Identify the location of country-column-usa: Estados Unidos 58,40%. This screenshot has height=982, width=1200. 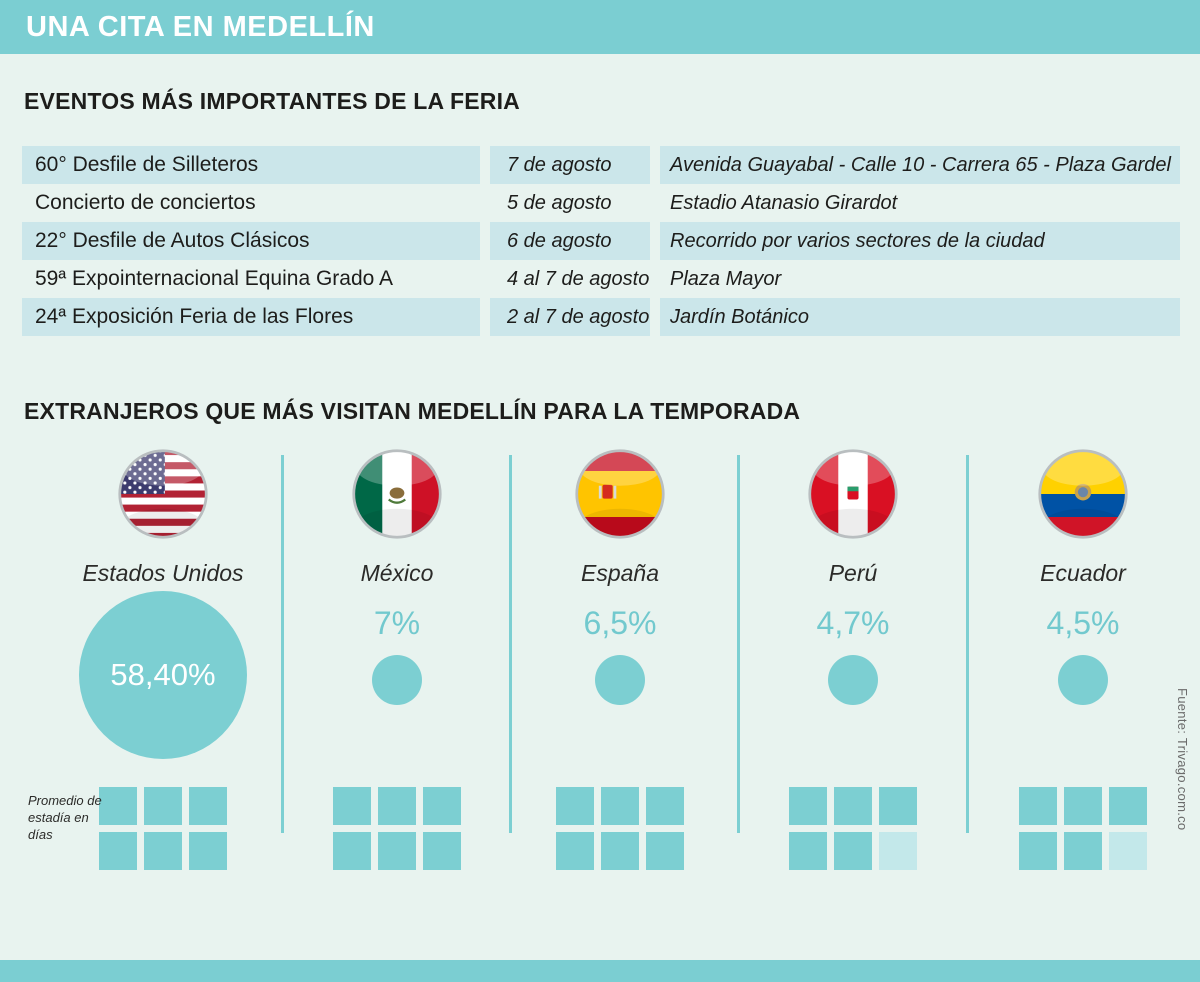
(163, 655).